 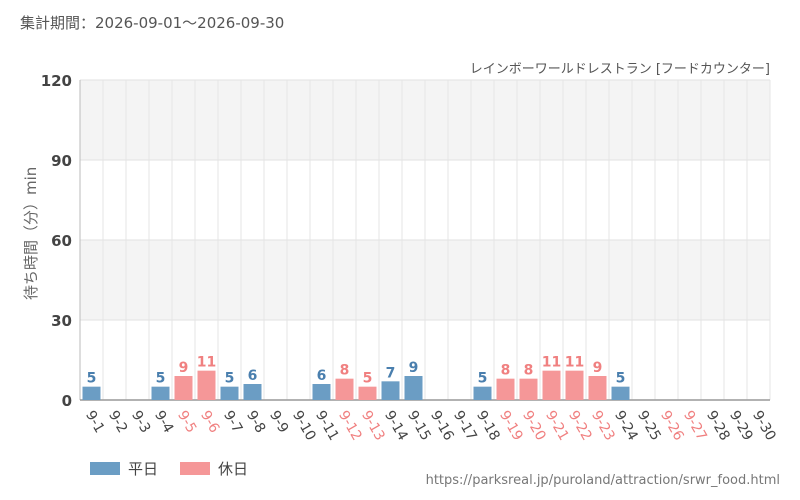 I want to click on x-tick-label: 9-2, so click(x=117, y=422).